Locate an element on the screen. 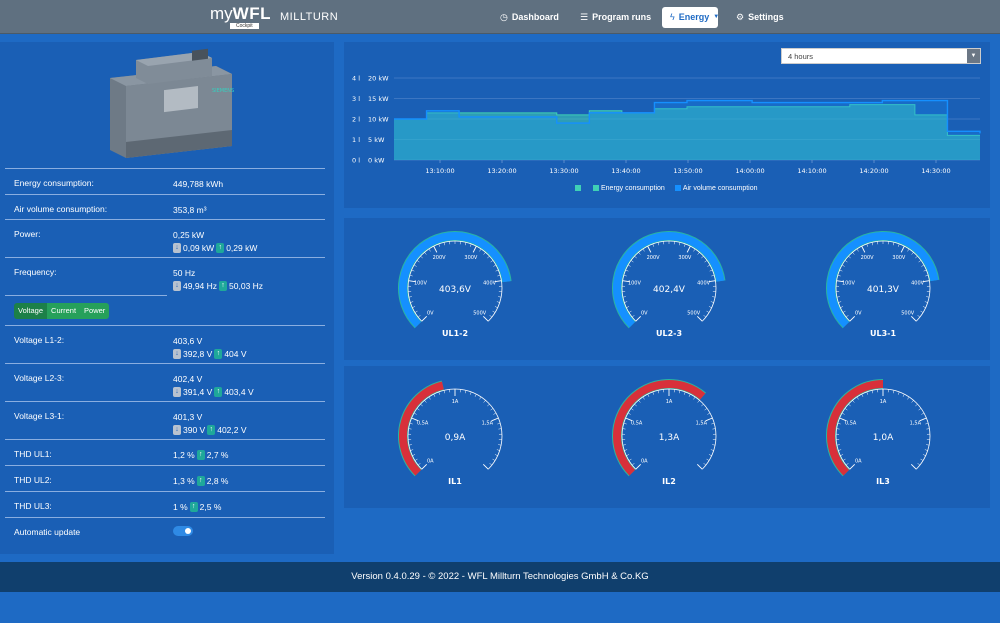  power-min: 0,09 kW is located at coordinates (199, 248).